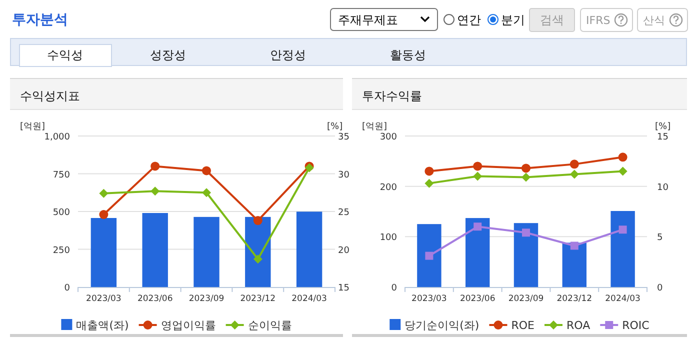 The height and width of the screenshot is (342, 697). What do you see at coordinates (168, 55) in the screenshot?
I see `text: 성장성` at bounding box center [168, 55].